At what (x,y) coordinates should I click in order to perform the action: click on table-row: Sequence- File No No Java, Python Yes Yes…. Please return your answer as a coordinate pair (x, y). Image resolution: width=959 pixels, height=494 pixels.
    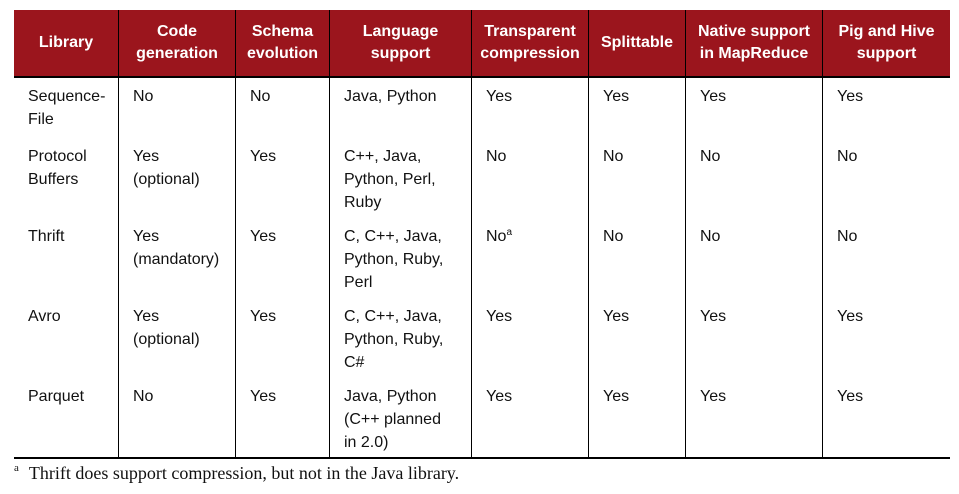
    Looking at the image, I should click on (482, 107).